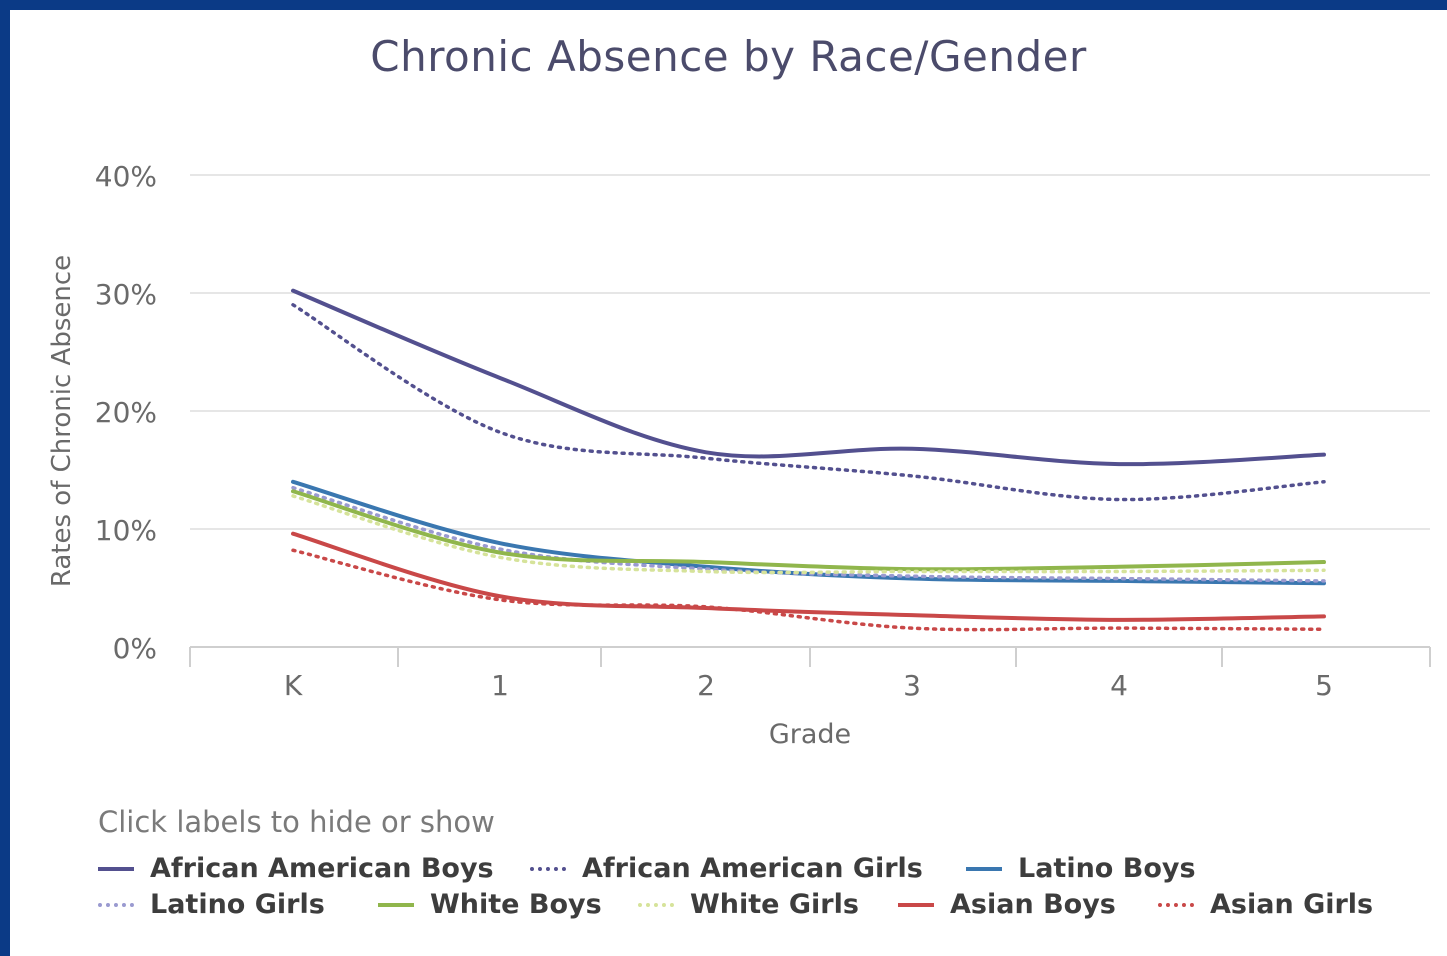  What do you see at coordinates (728, 56) in the screenshot?
I see `chart-title: Chronic Absence by Race/Gender` at bounding box center [728, 56].